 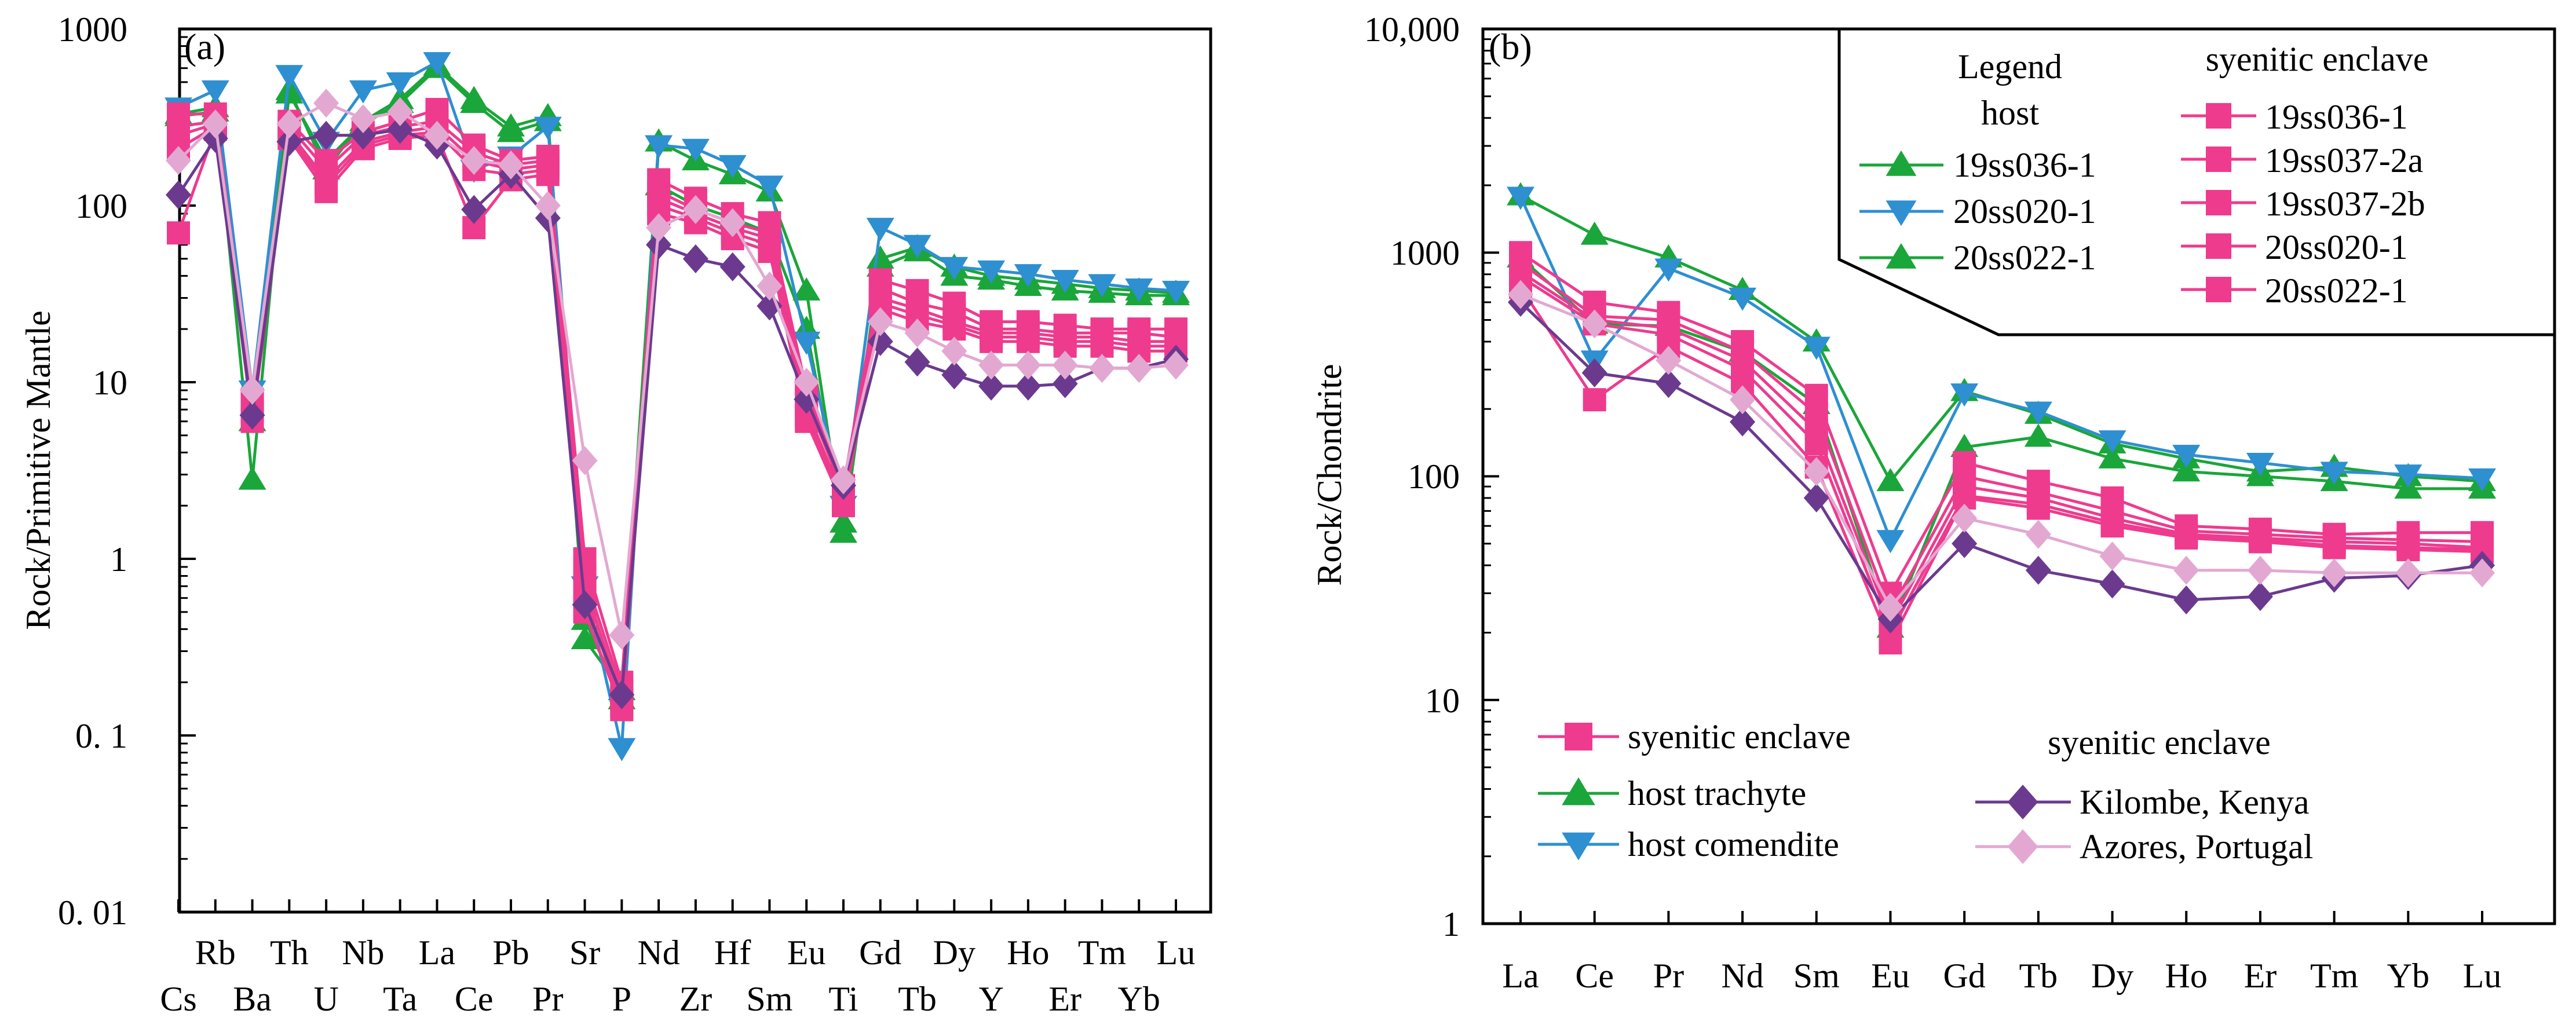 I want to click on panel-b-x-tick-labels: La Ce Pr Nd Sm Eu Gd Tb Dy Ho Er Tm Yb Lu, so click(x=2001, y=976).